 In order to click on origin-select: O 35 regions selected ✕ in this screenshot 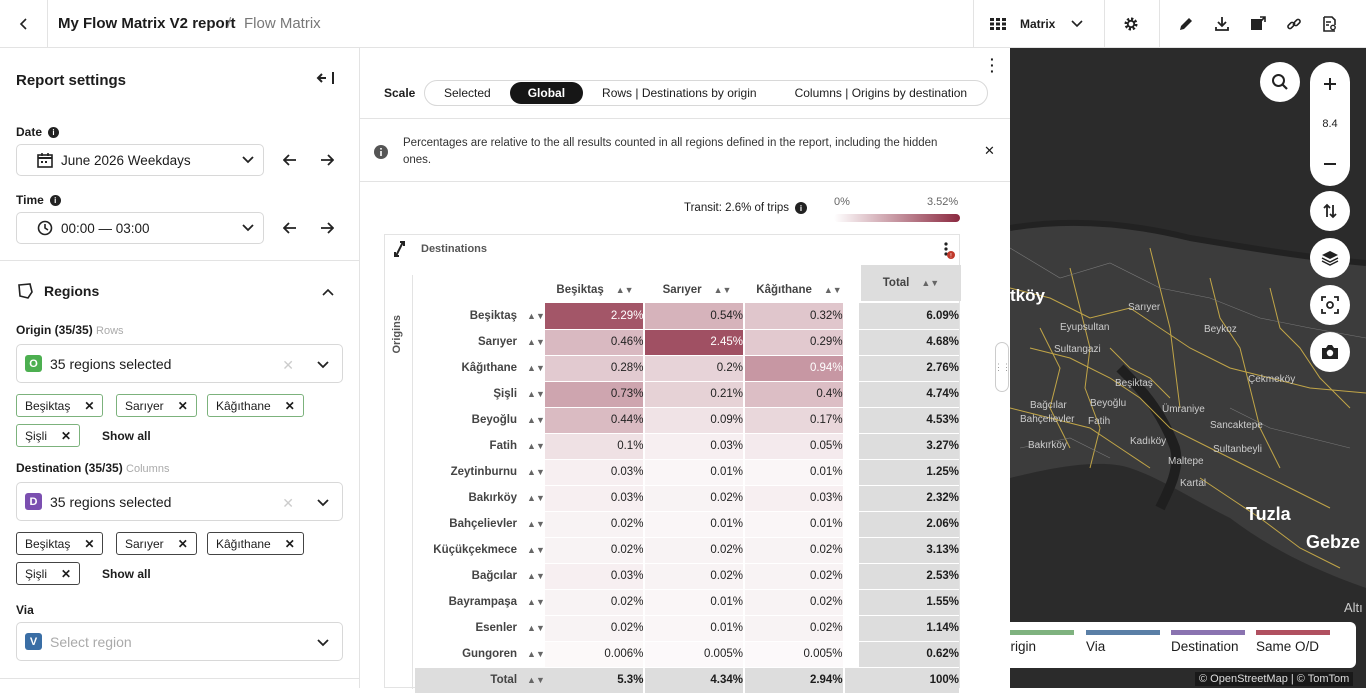, I will do `click(179, 363)`.